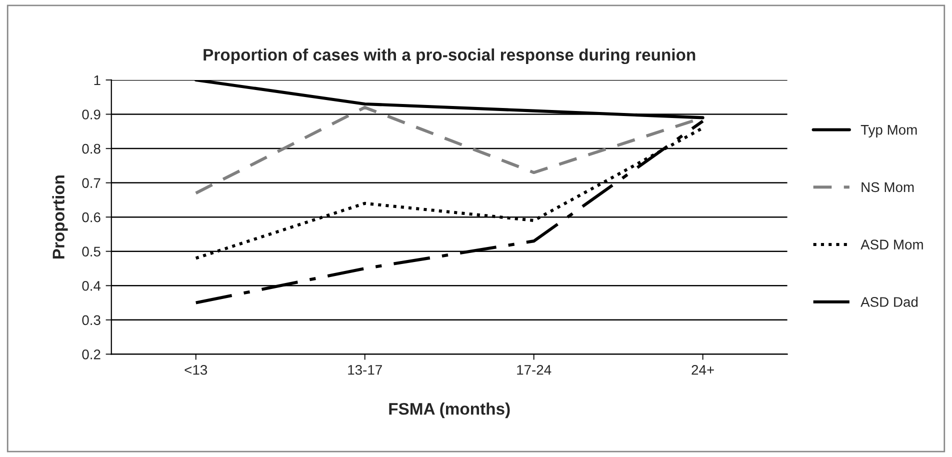  Describe the element at coordinates (60, 217) in the screenshot. I see `y-axis-title: Proportion` at that location.